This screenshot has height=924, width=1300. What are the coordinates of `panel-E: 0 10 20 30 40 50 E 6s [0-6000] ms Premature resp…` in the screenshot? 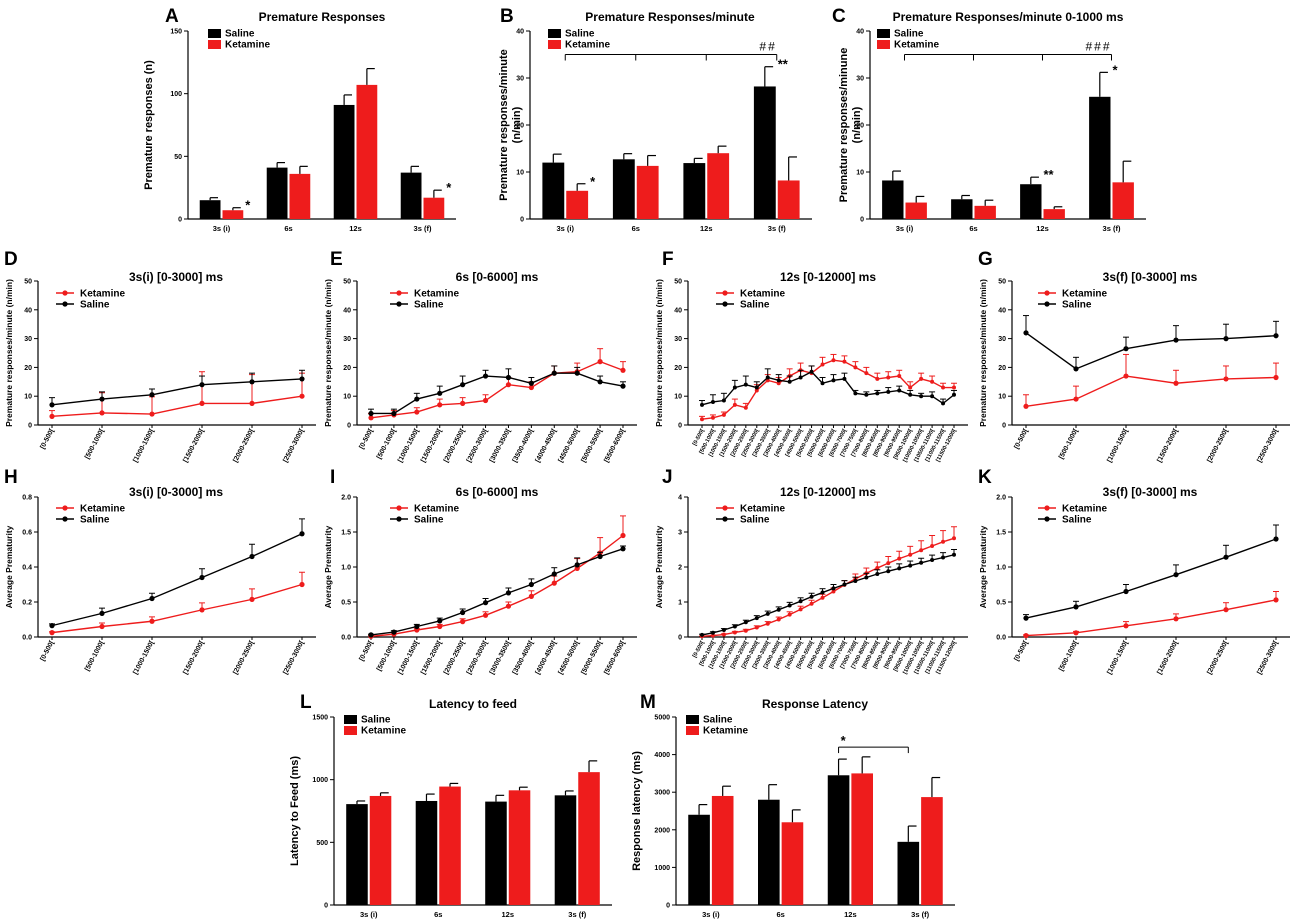 It's located at (480, 356).